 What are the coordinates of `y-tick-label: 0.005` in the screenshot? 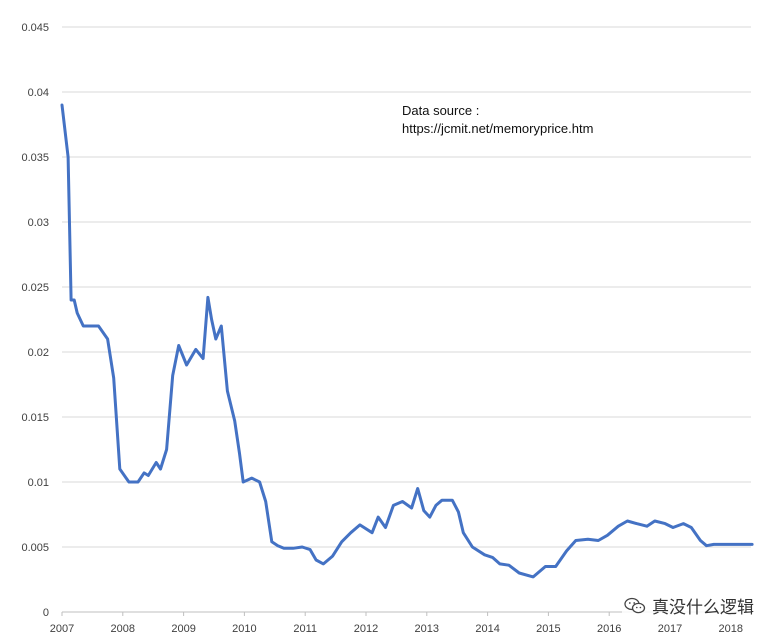 It's located at (35, 548).